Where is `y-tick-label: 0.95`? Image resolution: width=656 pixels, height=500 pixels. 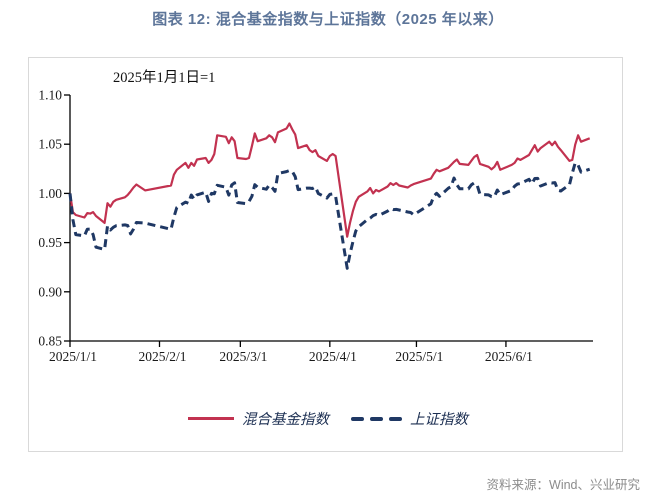
y-tick-label: 0.95 is located at coordinates (50, 242).